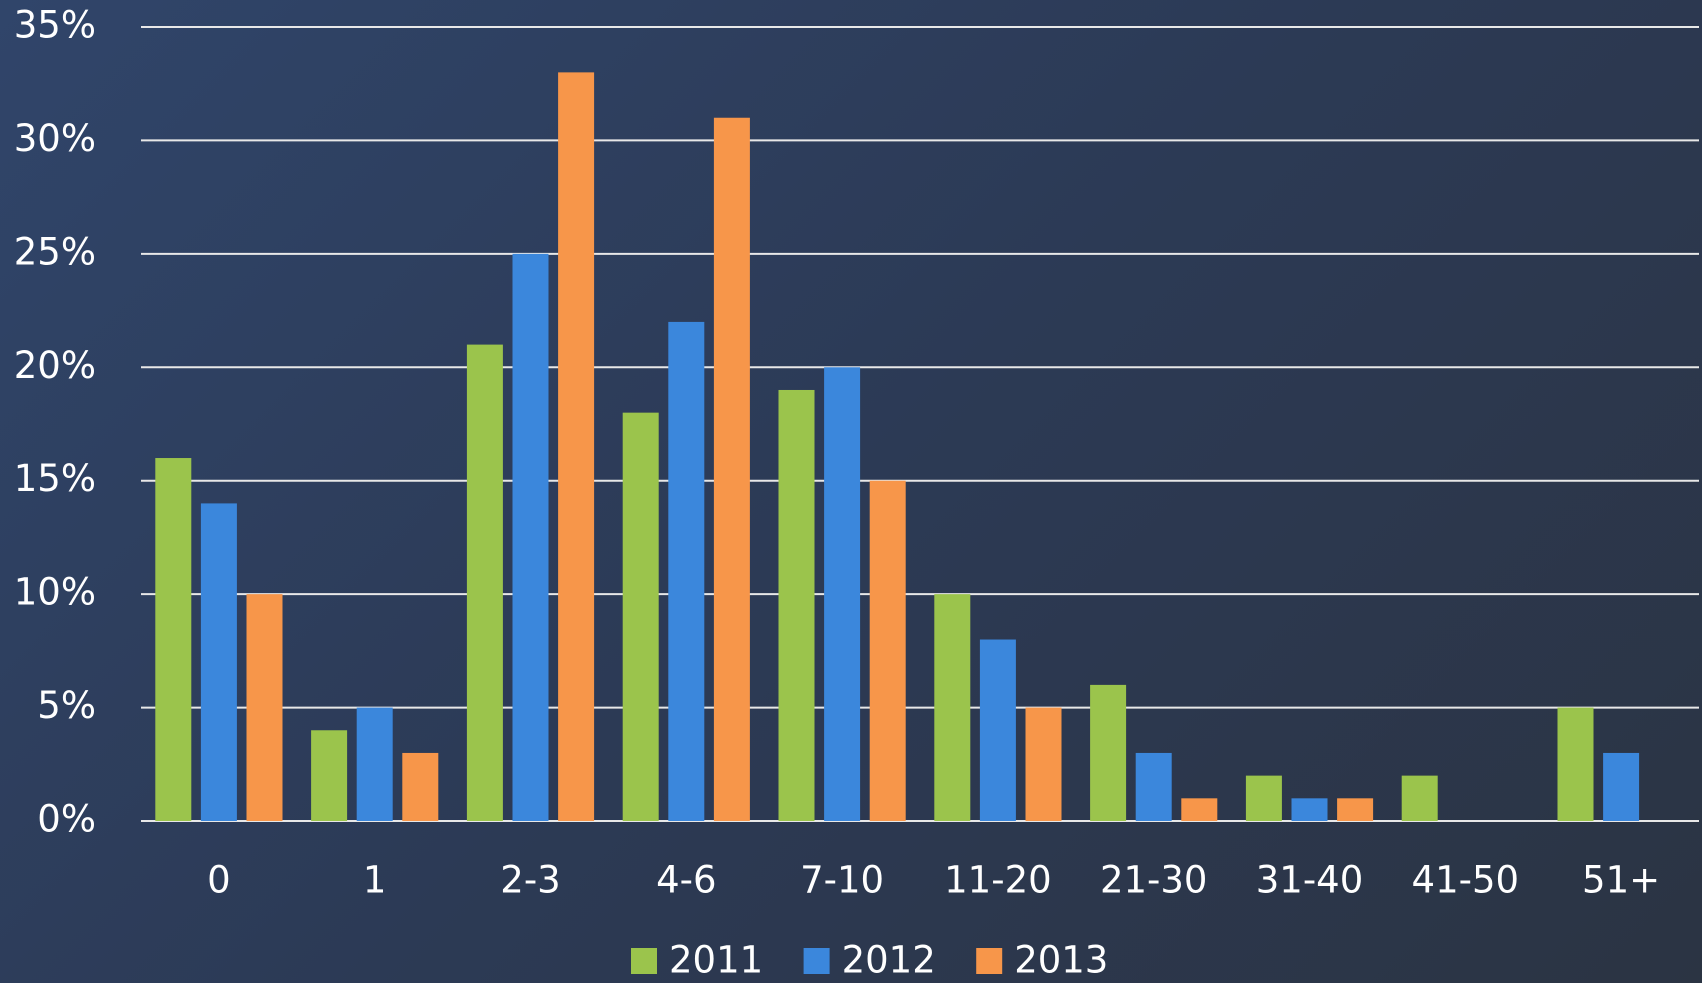  Describe the element at coordinates (1621, 880) in the screenshot. I see `x-tick-label: 51+` at that location.